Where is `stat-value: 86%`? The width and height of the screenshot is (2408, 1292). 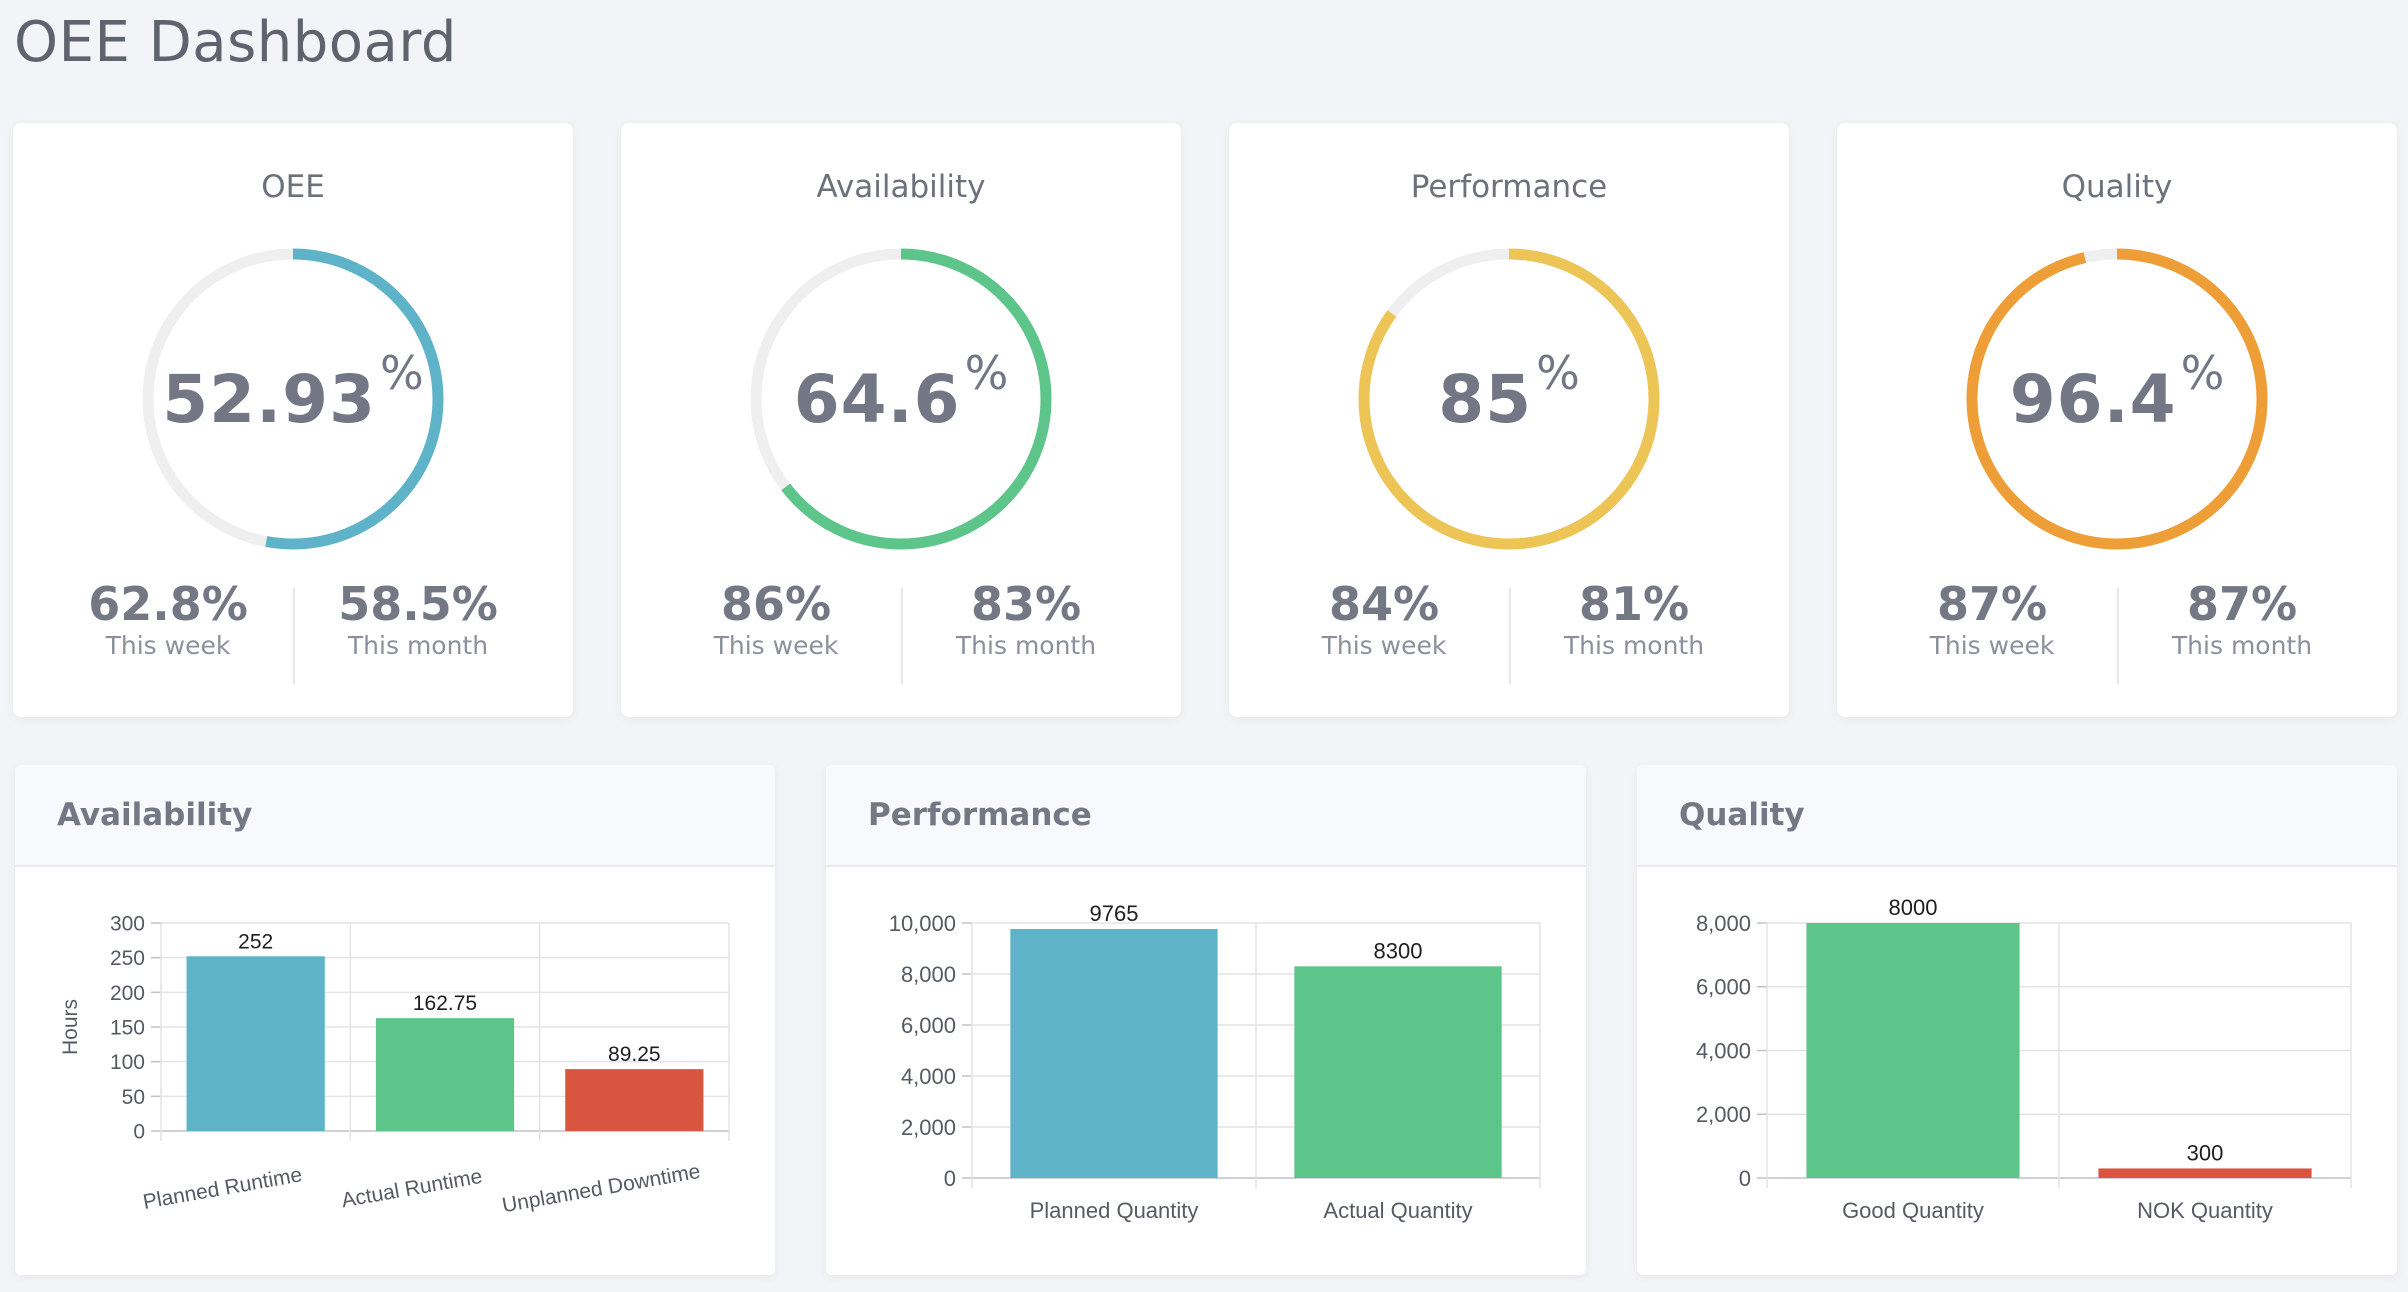 stat-value: 86% is located at coordinates (776, 604).